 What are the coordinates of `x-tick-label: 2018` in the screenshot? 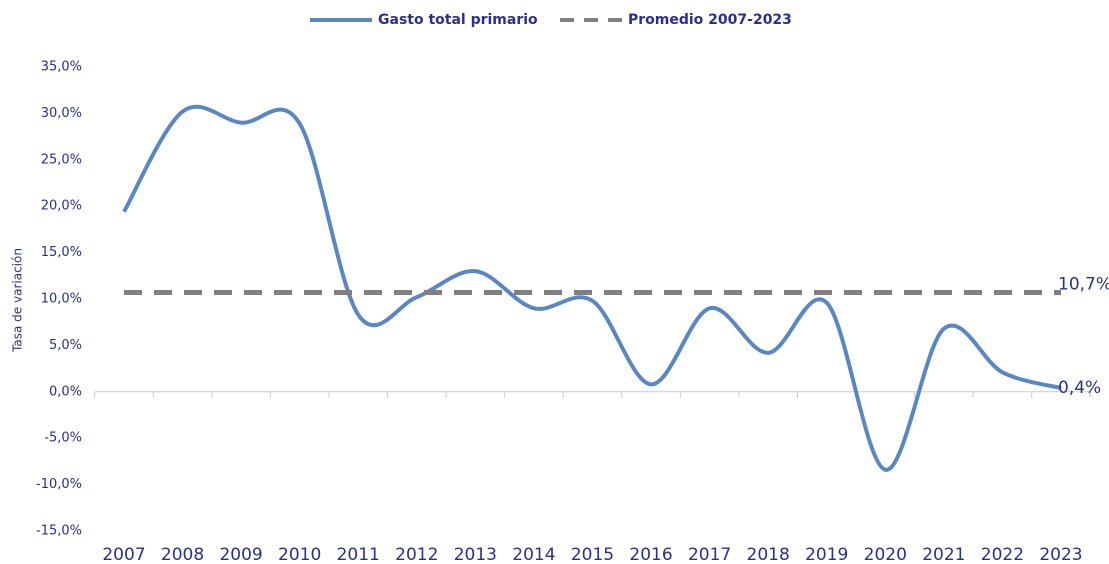 It's located at (768, 554).